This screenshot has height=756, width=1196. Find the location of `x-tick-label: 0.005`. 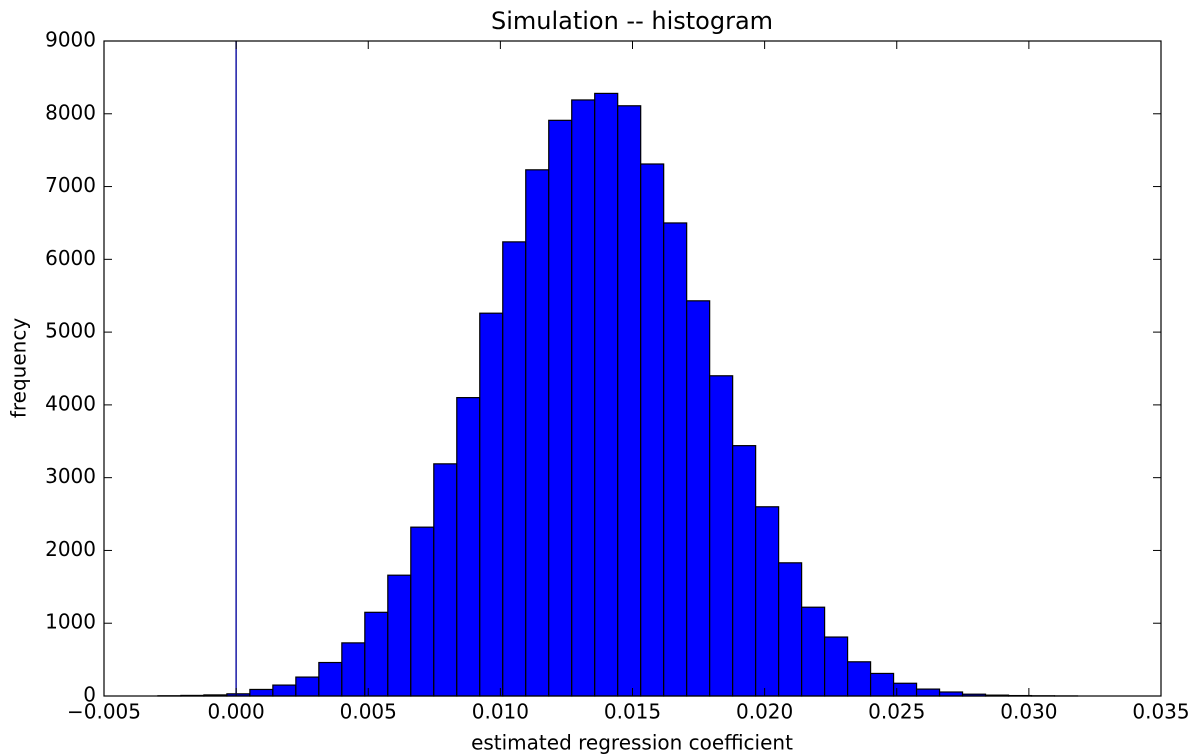

x-tick-label: 0.005 is located at coordinates (368, 712).